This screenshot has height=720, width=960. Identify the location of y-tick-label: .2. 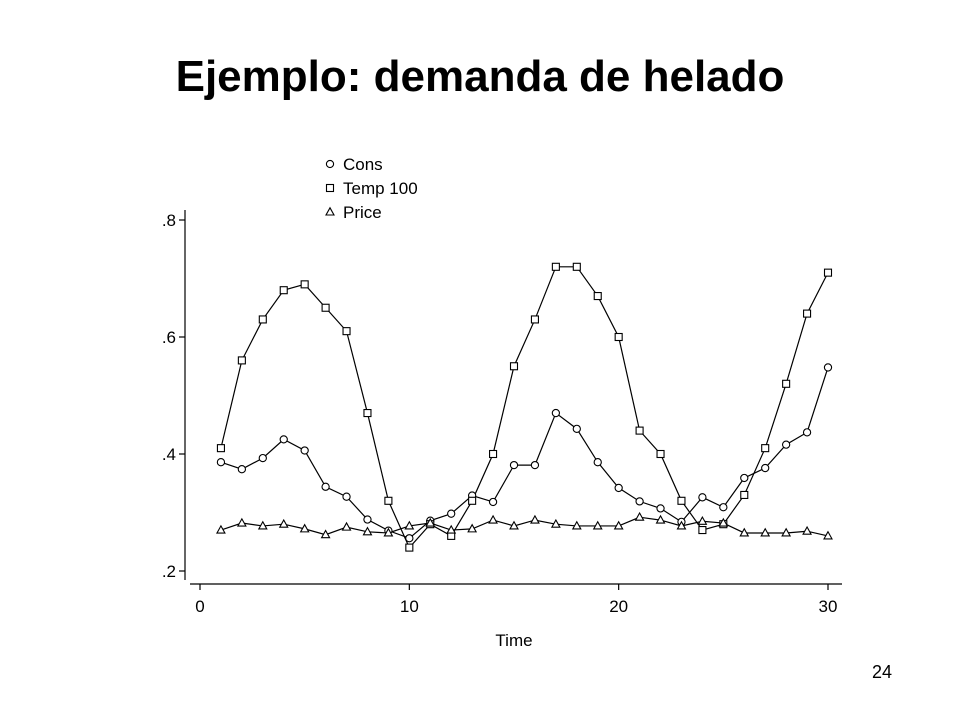
(169, 571).